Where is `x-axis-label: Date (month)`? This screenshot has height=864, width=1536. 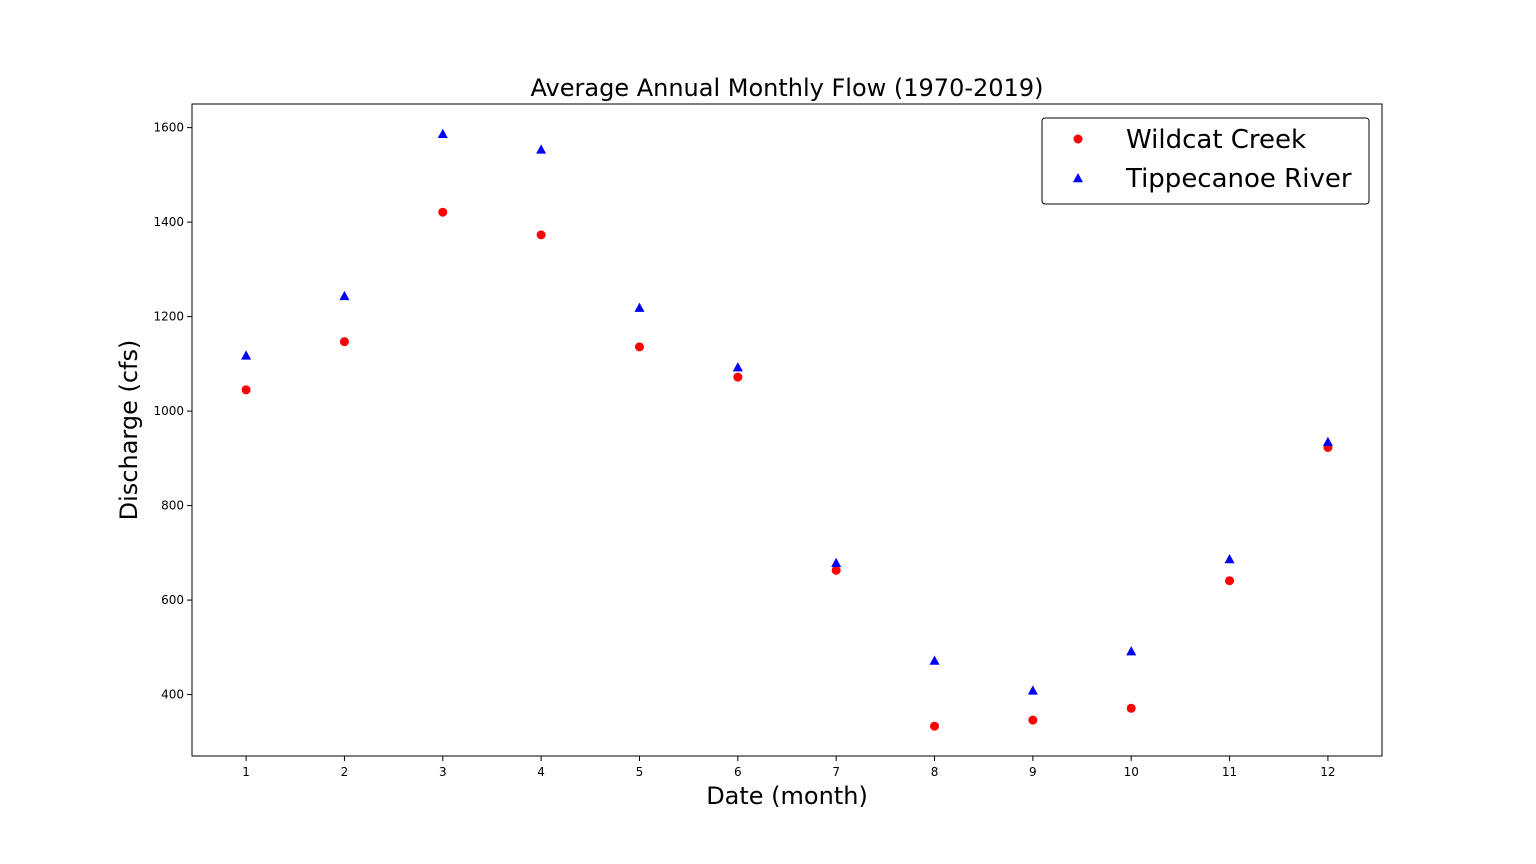
x-axis-label: Date (month) is located at coordinates (787, 796).